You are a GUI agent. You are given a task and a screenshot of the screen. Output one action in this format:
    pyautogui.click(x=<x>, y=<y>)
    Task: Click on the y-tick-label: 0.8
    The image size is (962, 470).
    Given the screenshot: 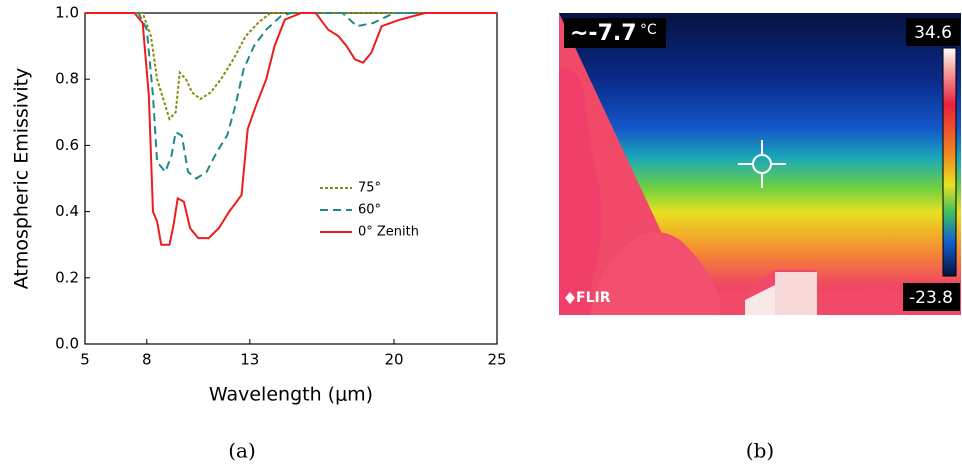 What is the action you would take?
    pyautogui.click(x=67, y=79)
    